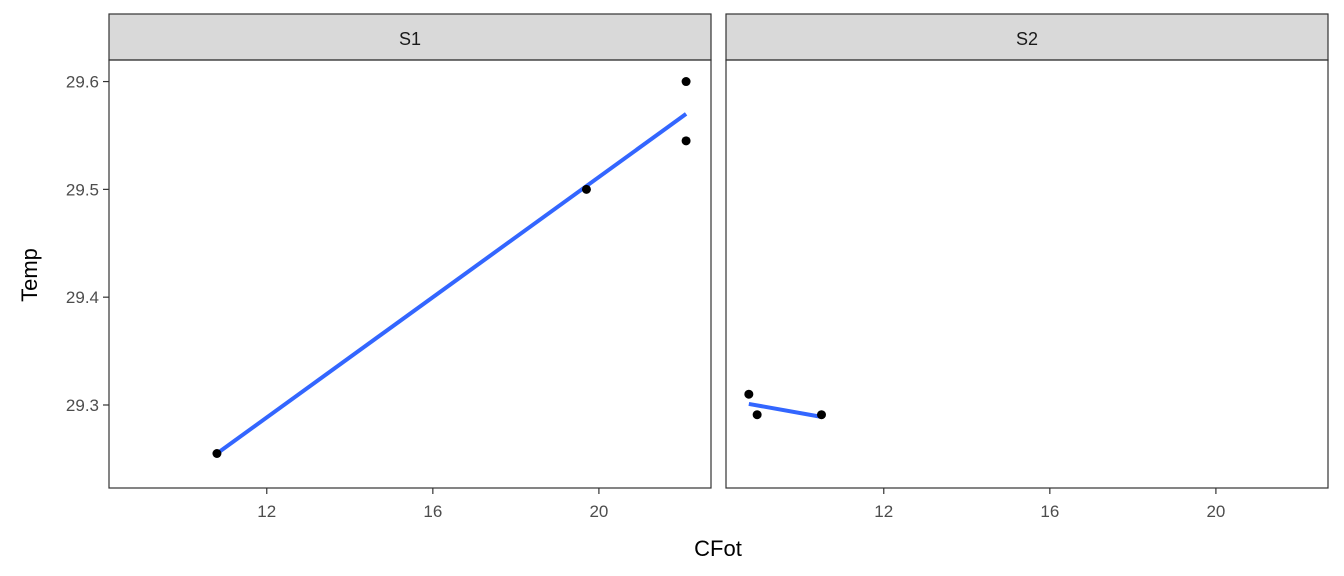 Image resolution: width=1344 pixels, height=576 pixels. Describe the element at coordinates (785, 410) in the screenshot. I see `fit-line` at that location.